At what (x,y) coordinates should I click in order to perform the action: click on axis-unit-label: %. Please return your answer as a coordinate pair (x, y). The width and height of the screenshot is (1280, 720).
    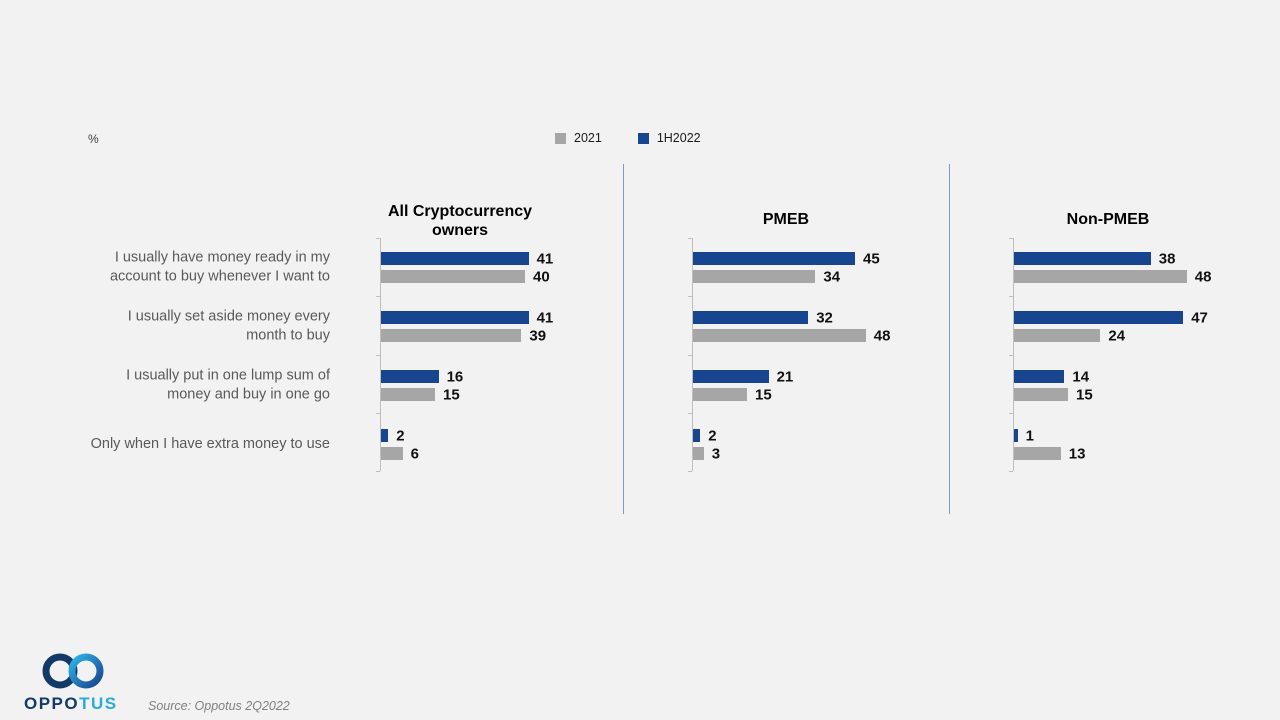
    Looking at the image, I should click on (93, 139).